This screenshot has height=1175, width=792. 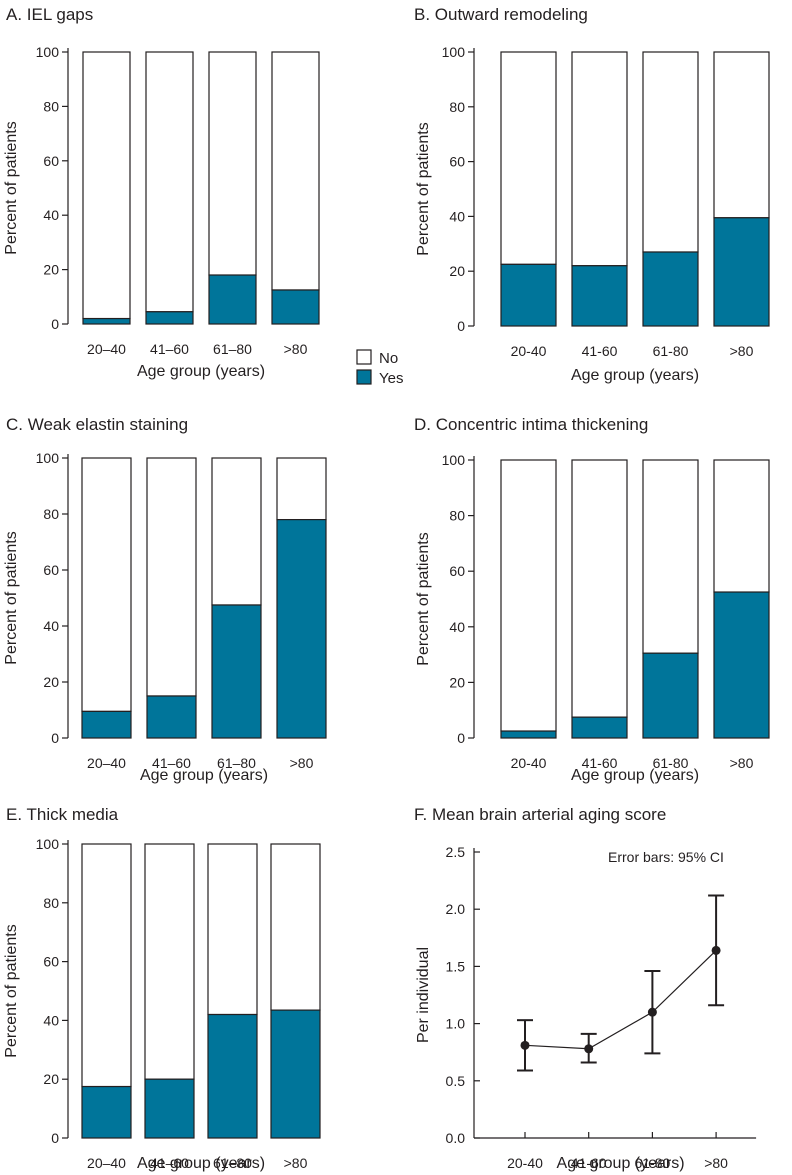 What do you see at coordinates (620, 999) in the screenshot?
I see `mean-line` at bounding box center [620, 999].